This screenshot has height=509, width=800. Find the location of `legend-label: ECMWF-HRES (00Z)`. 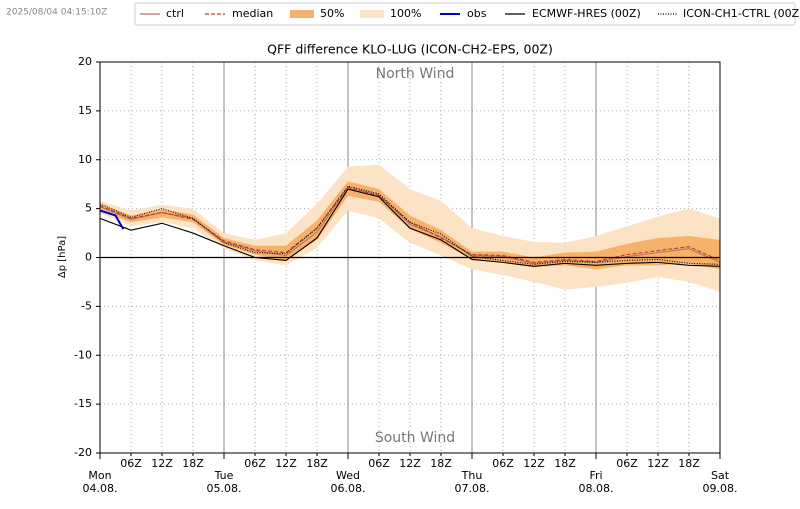

legend-label: ECMWF-HRES (00Z) is located at coordinates (586, 13).